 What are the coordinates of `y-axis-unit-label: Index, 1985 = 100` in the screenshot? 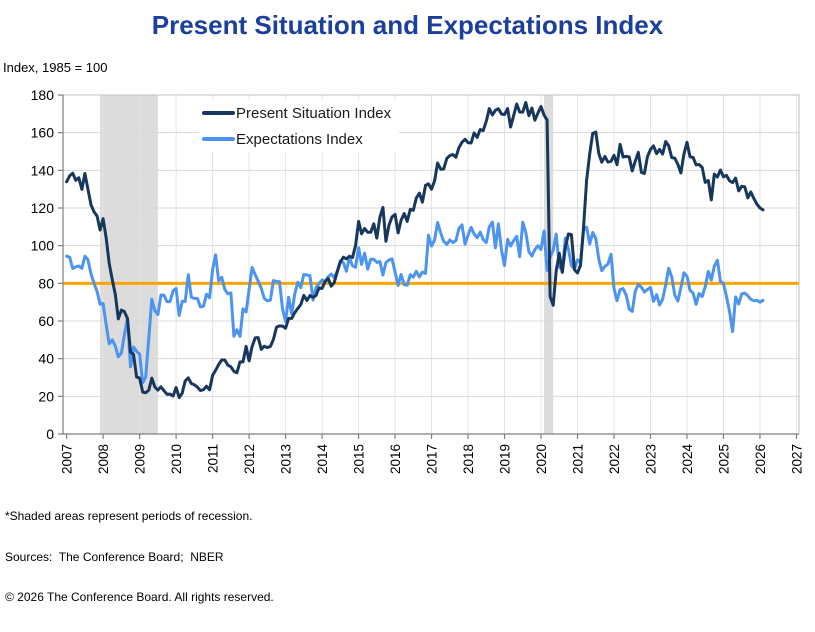 It's located at (55, 67).